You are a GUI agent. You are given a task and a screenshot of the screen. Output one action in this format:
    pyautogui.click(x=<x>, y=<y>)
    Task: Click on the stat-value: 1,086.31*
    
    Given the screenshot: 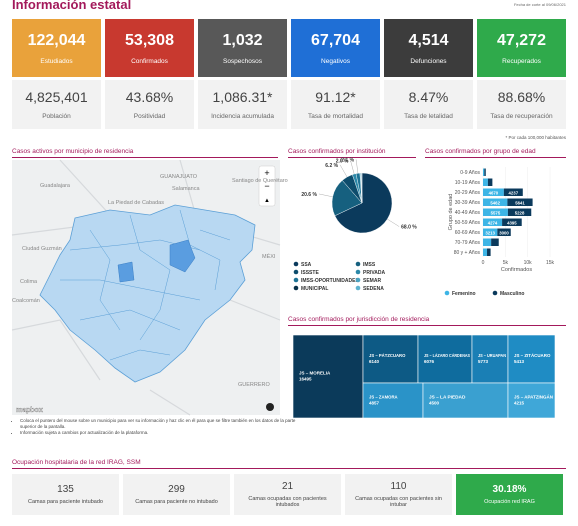 What is the action you would take?
    pyautogui.click(x=242, y=97)
    